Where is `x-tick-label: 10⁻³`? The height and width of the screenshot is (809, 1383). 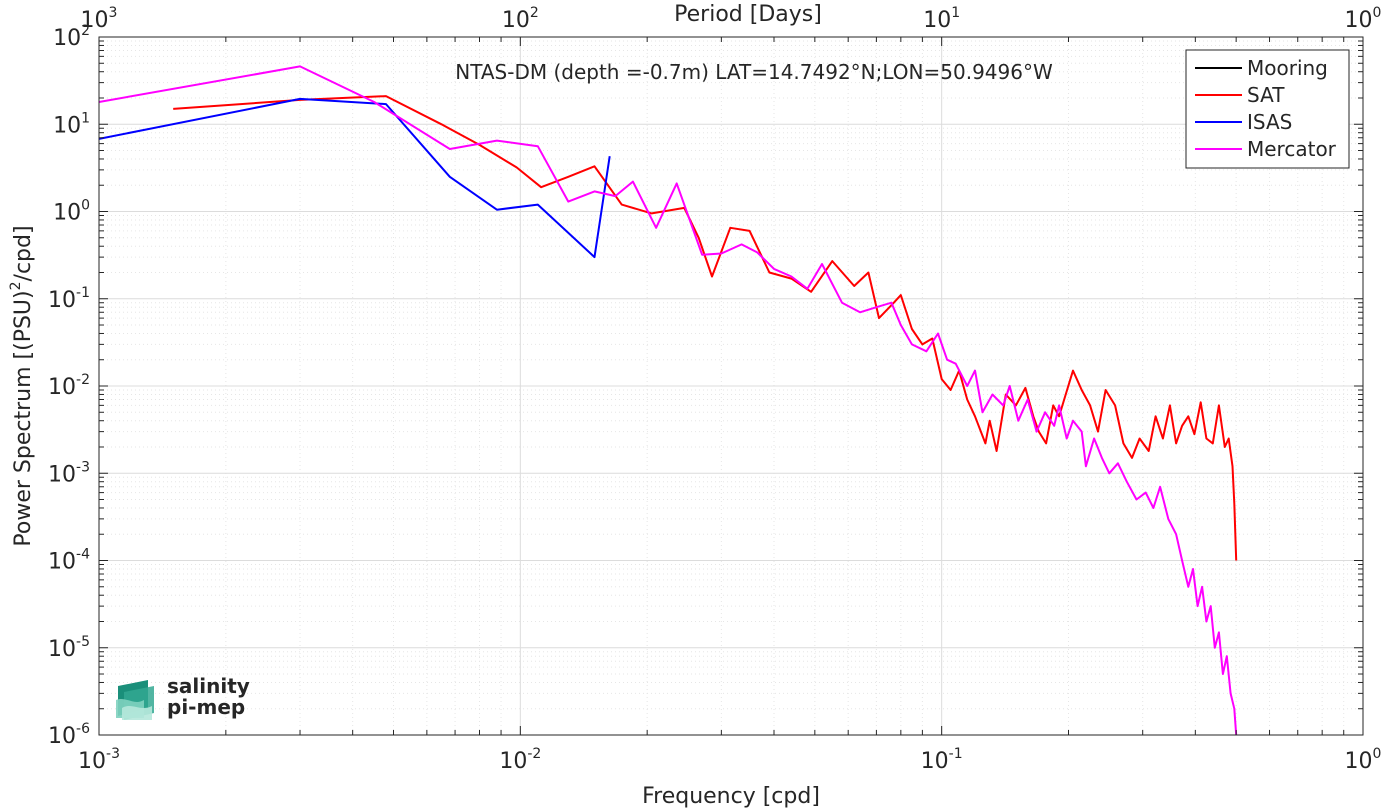
x-tick-label: 10⁻³ is located at coordinates (99, 760).